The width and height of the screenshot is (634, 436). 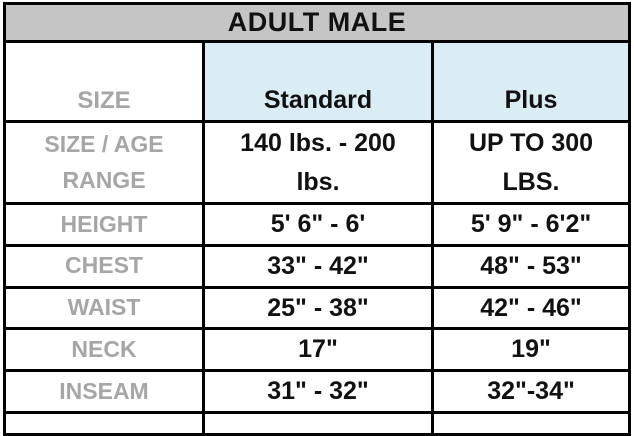 What do you see at coordinates (104, 162) in the screenshot?
I see `row-label-size-age-range: SIZE / AGE RANGE` at bounding box center [104, 162].